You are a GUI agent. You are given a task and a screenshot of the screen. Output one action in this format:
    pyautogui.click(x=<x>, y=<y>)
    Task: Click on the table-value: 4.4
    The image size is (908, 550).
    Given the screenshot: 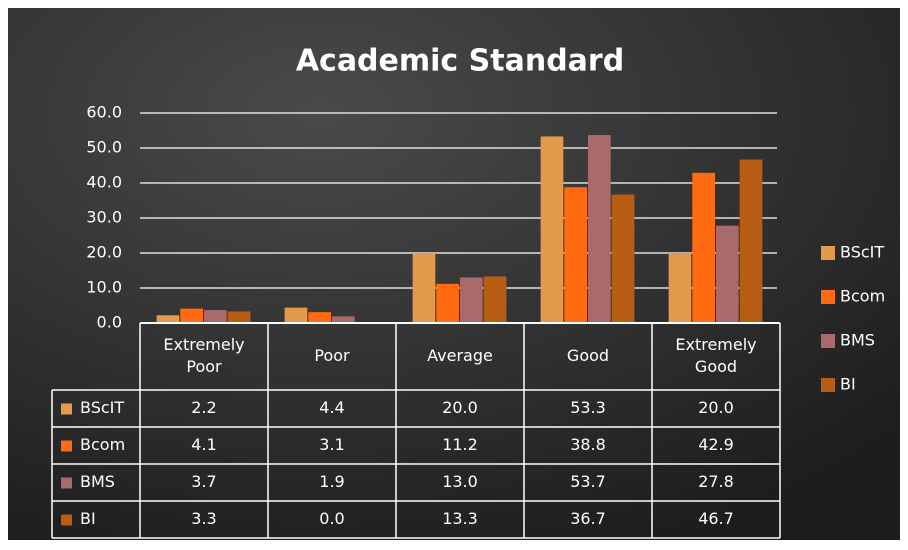 What is the action you would take?
    pyautogui.click(x=331, y=407)
    